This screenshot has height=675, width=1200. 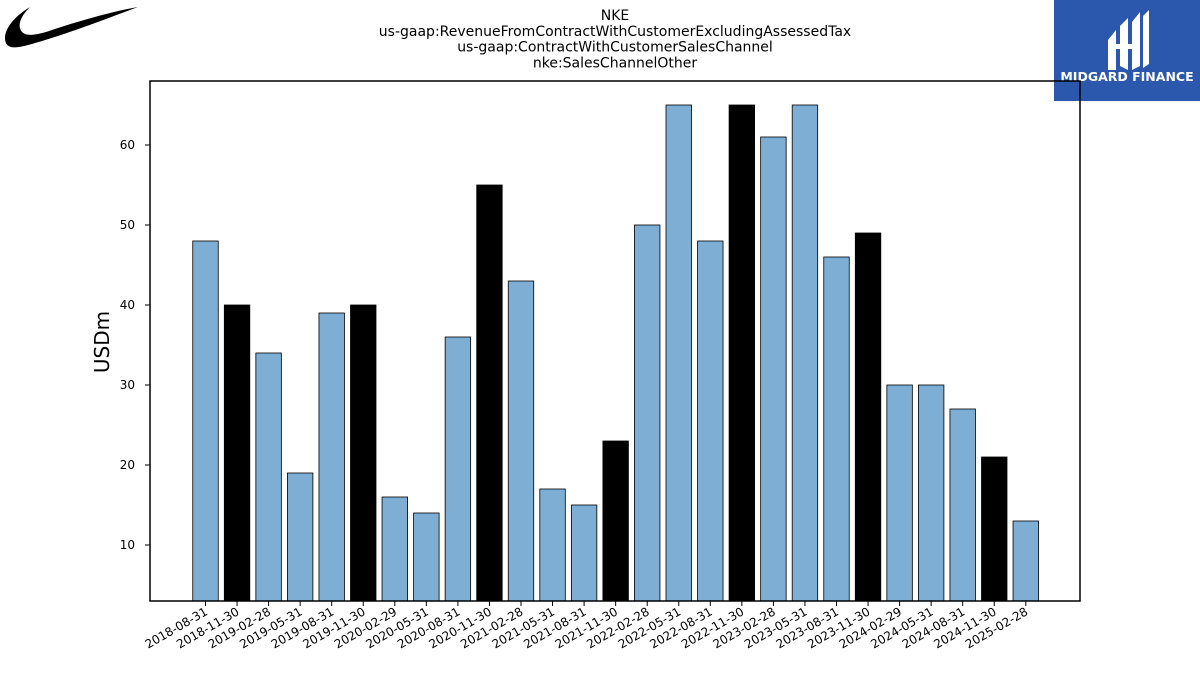 What do you see at coordinates (127, 465) in the screenshot?
I see `y-tick-label: 20` at bounding box center [127, 465].